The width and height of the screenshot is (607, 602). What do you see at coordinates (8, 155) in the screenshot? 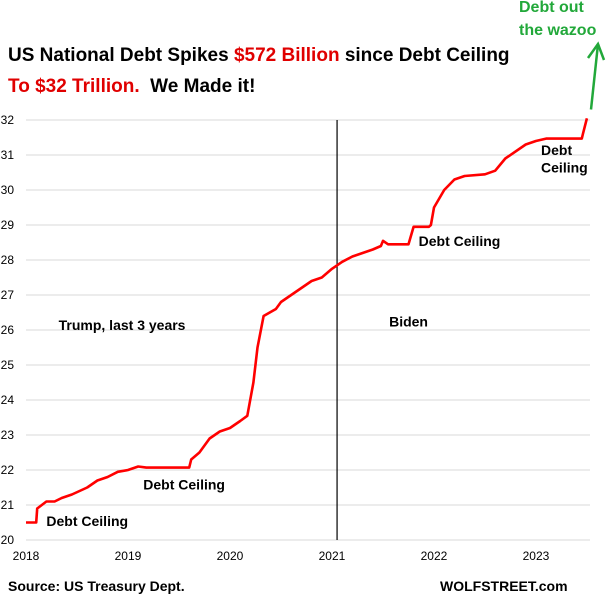
I see `y-tick-label: 31` at bounding box center [8, 155].